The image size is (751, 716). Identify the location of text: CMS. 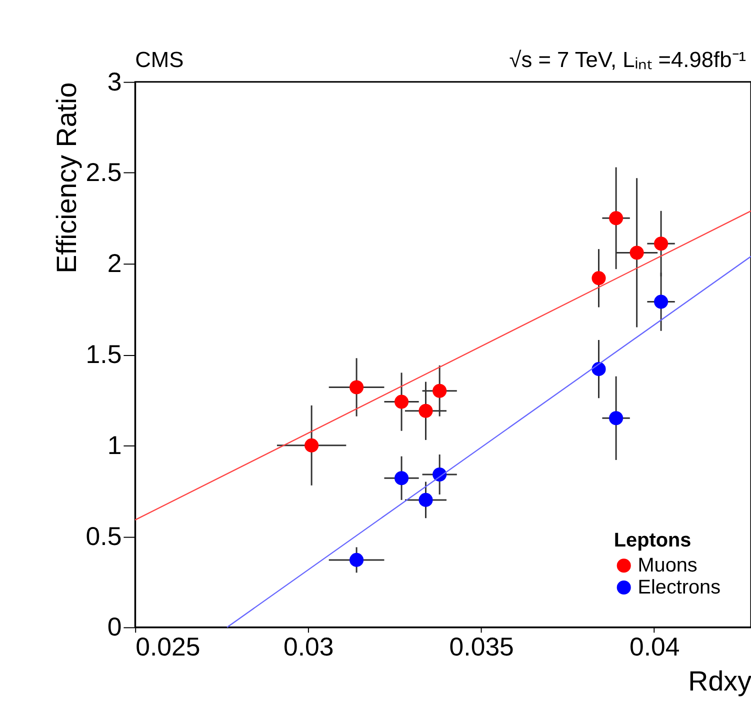
(159, 59).